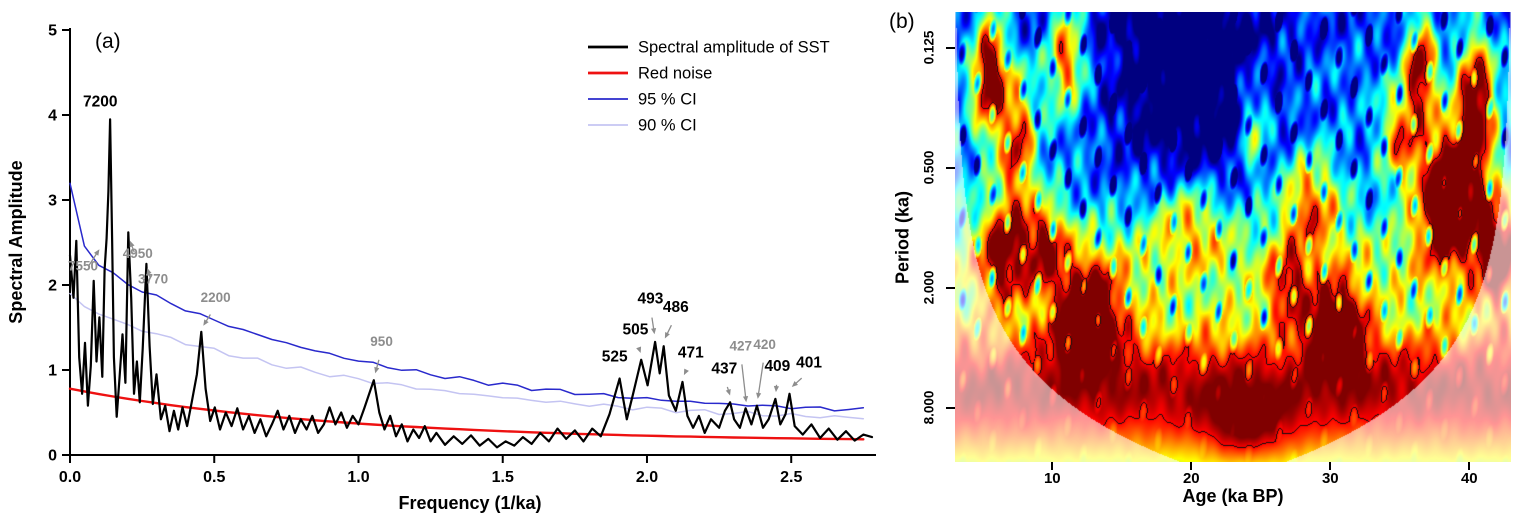  What do you see at coordinates (108, 41) in the screenshot?
I see `panel-a-label: (a)` at bounding box center [108, 41].